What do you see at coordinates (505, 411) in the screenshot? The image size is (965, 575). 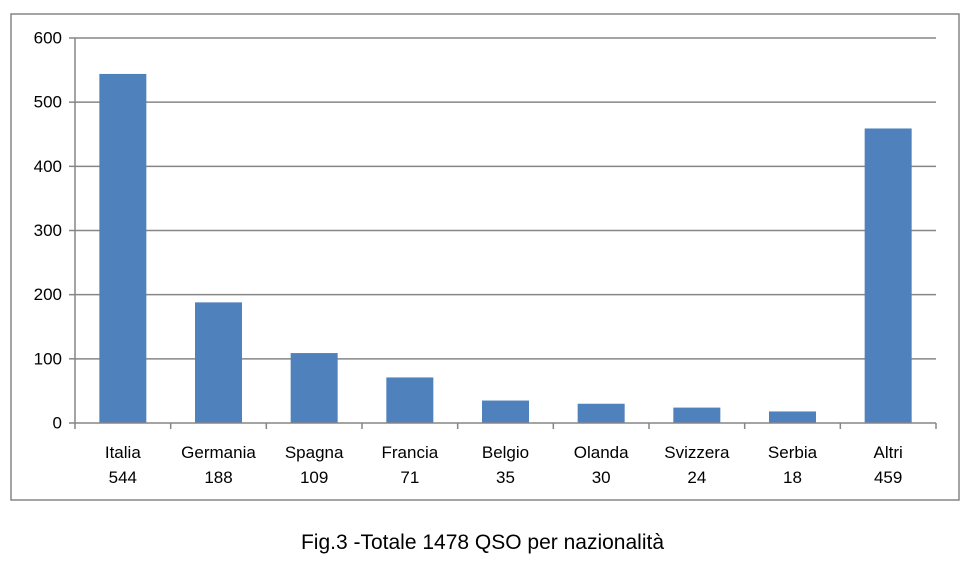 I see `bar-belgio` at bounding box center [505, 411].